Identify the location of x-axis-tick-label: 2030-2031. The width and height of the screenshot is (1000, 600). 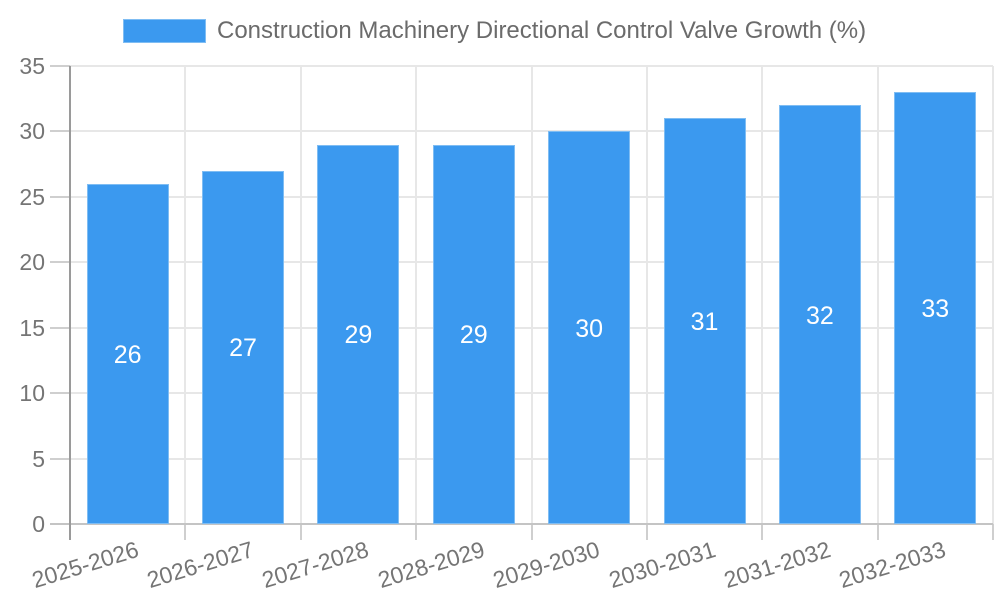
(662, 565).